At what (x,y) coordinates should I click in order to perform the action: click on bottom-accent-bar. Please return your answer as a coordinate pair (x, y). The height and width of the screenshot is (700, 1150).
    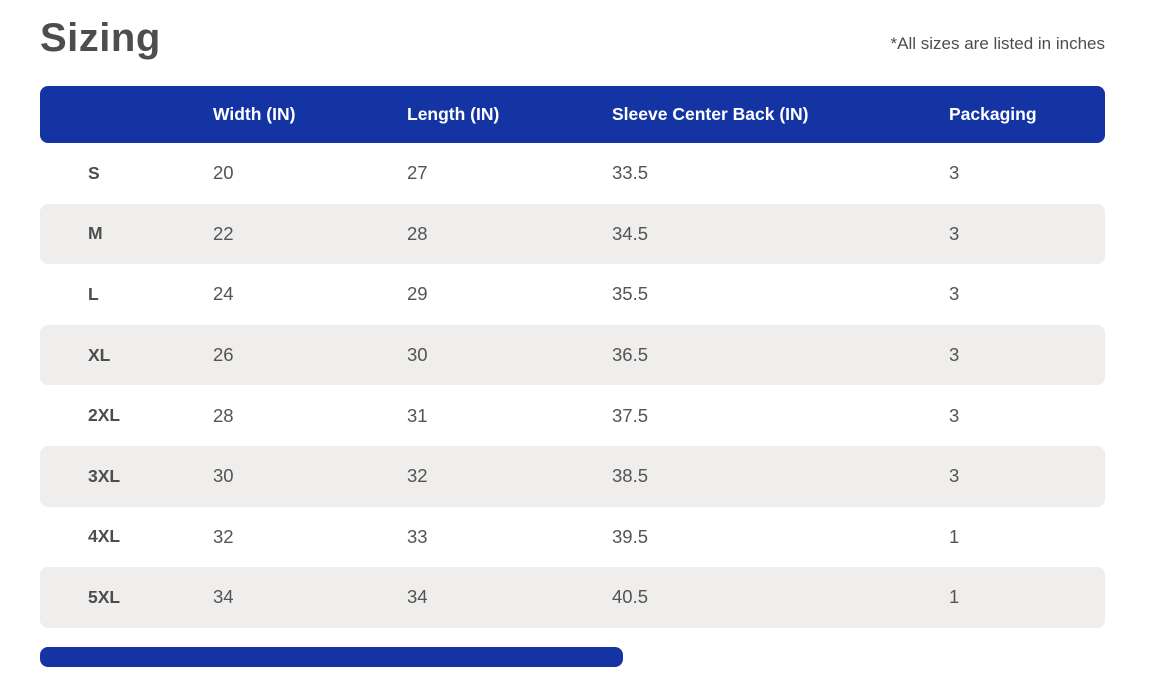
    Looking at the image, I should click on (331, 657).